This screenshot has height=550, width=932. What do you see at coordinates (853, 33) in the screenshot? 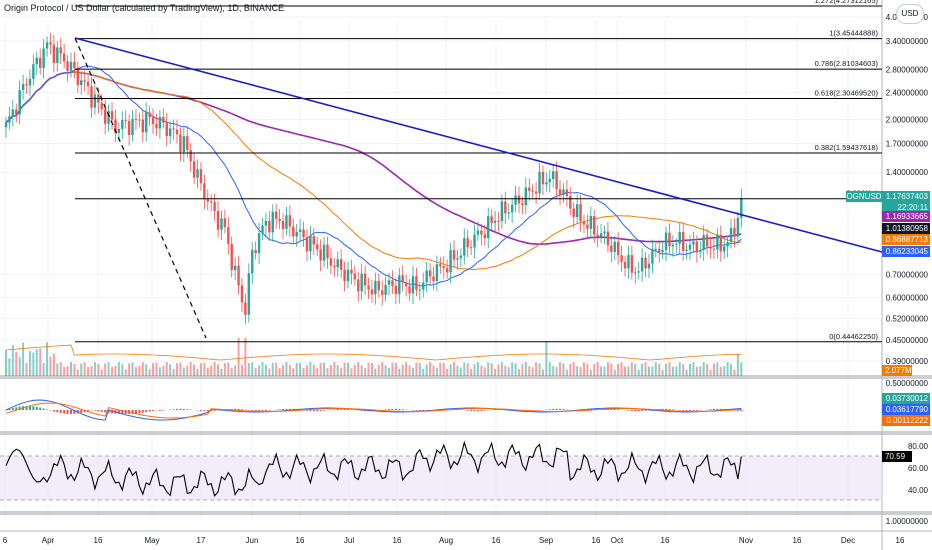
I see `fib-level-label: 1(3.45444888)` at bounding box center [853, 33].